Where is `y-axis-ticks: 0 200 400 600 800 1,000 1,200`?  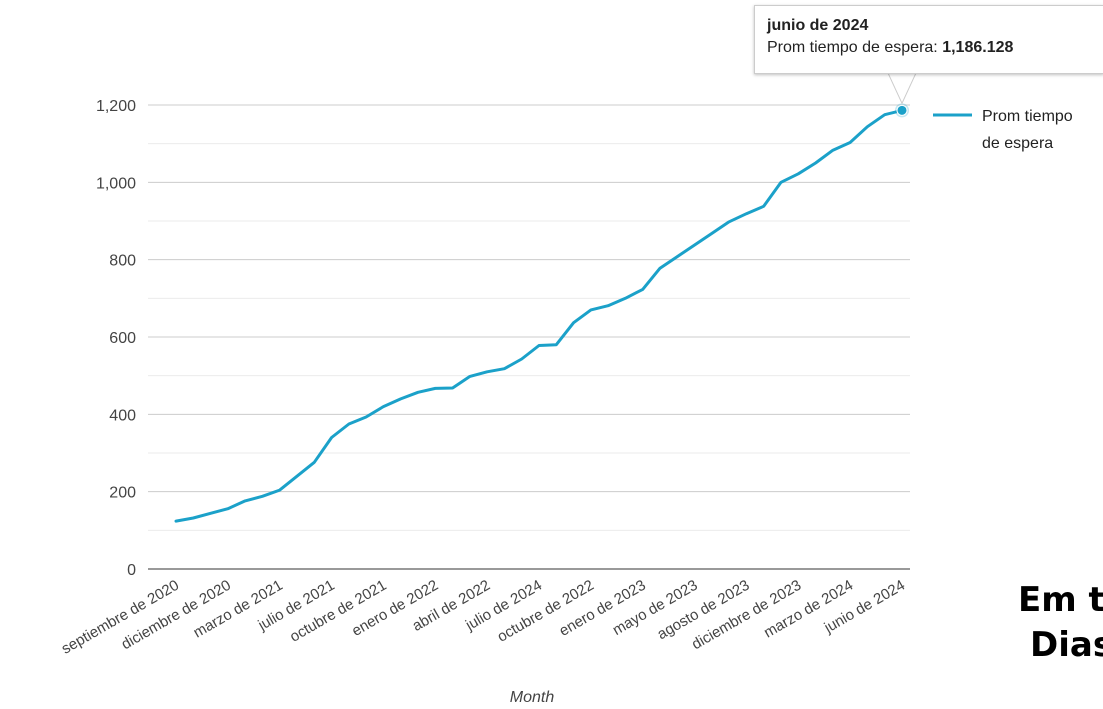
y-axis-ticks: 0 200 400 600 800 1,000 1,200 is located at coordinates (116, 338).